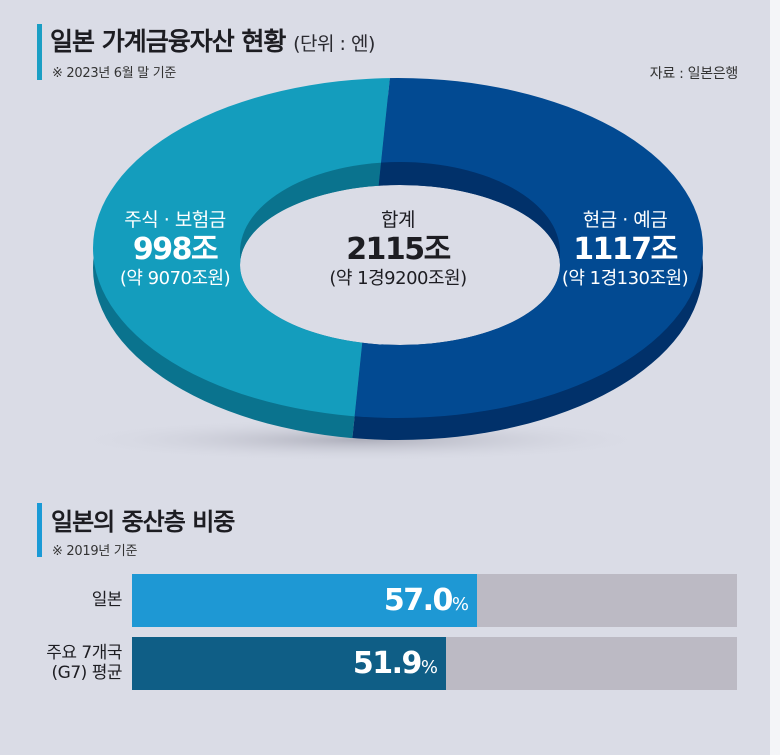  I want to click on total-name: 합계, so click(398, 220).